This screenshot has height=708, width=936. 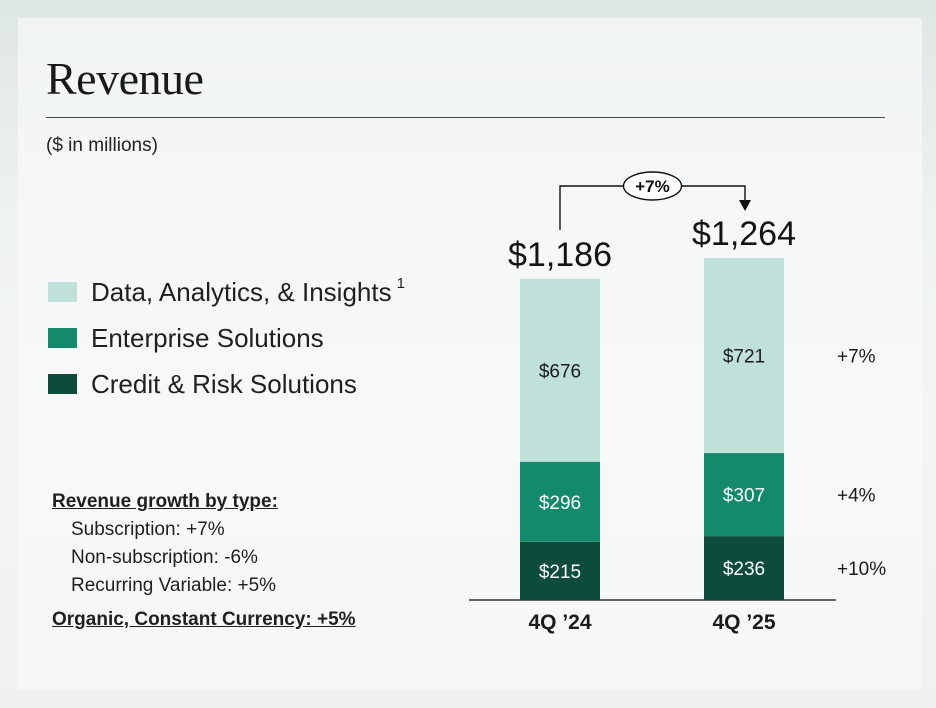 I want to click on segment-growth-label: +4%, so click(x=856, y=496).